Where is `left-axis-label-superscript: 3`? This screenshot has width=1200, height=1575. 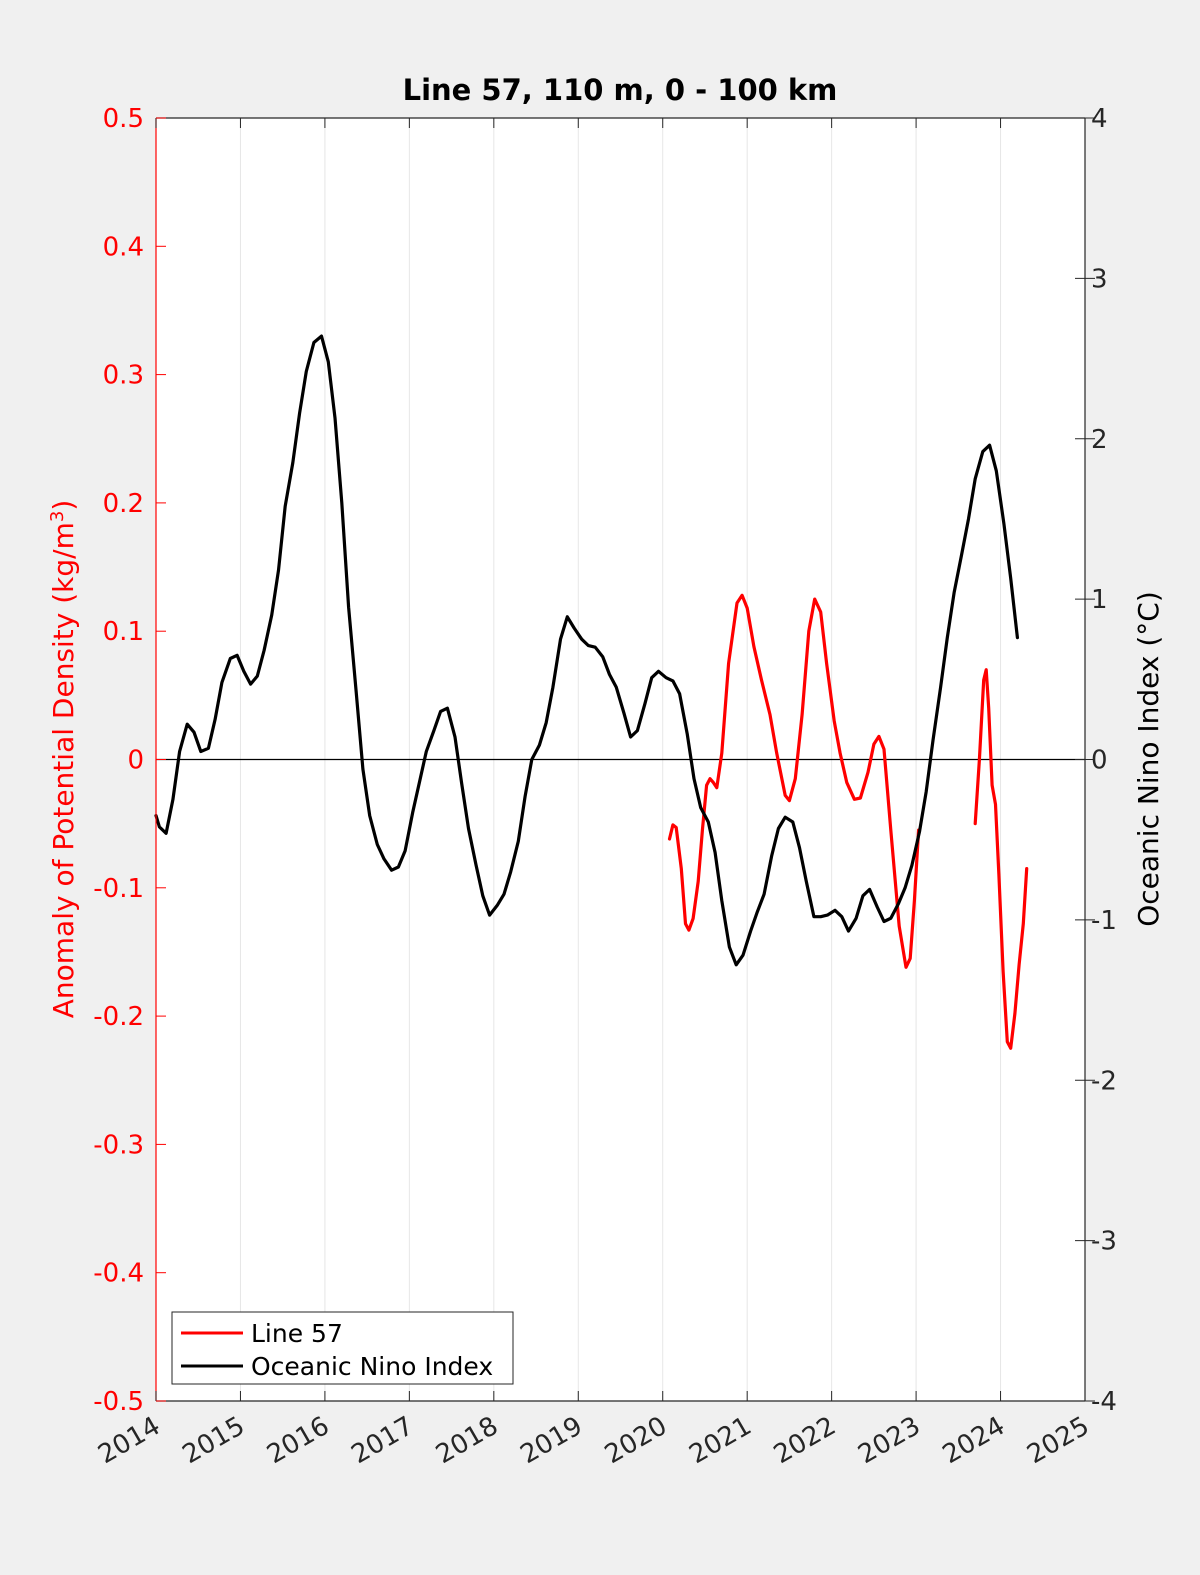
left-axis-label-superscript: 3 is located at coordinates (57, 516).